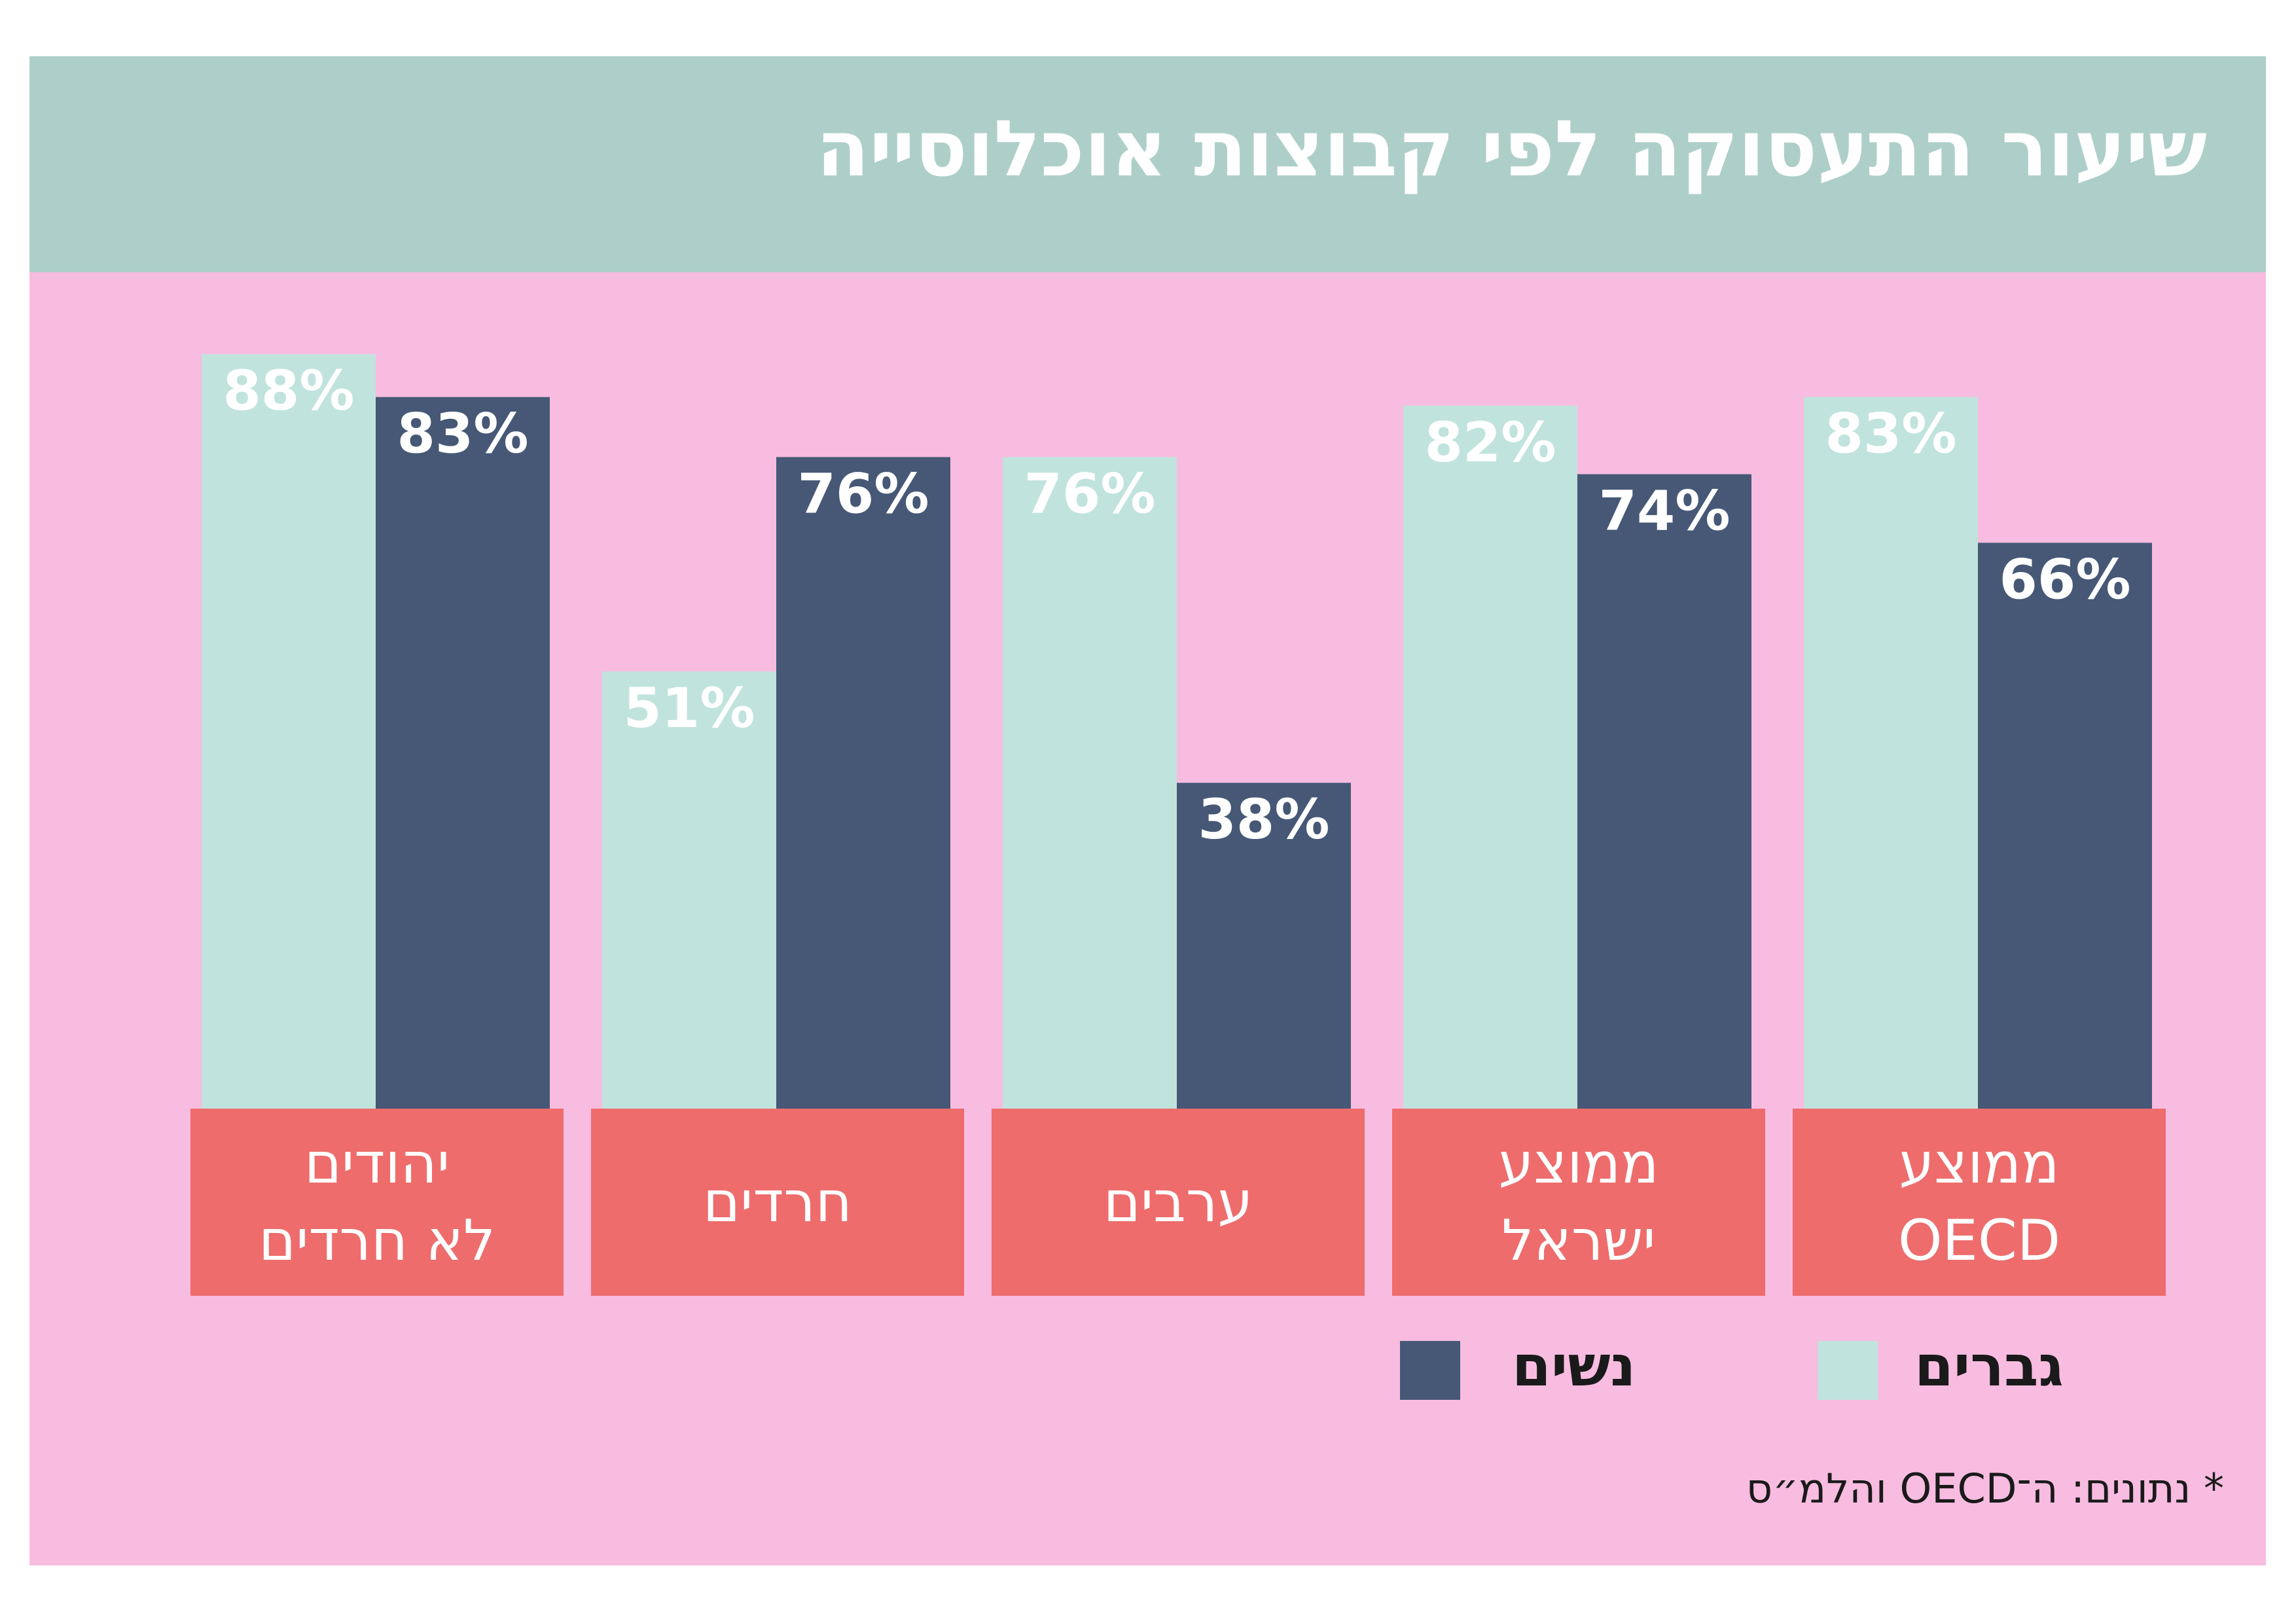 The image size is (2296, 1623). I want to click on category-label-line1: ערבים, so click(1178, 1202).